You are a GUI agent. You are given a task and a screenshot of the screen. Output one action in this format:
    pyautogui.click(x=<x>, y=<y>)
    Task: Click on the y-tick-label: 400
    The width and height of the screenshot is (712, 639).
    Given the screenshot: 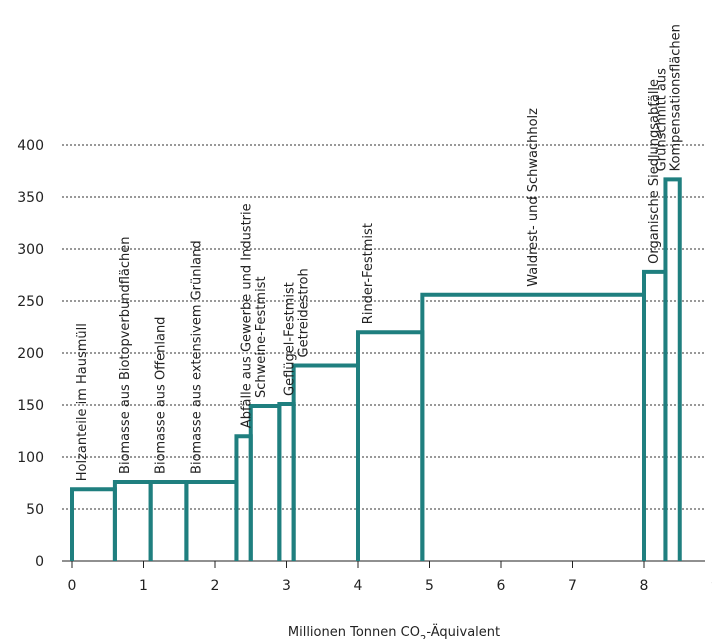 What is the action you would take?
    pyautogui.click(x=30, y=146)
    